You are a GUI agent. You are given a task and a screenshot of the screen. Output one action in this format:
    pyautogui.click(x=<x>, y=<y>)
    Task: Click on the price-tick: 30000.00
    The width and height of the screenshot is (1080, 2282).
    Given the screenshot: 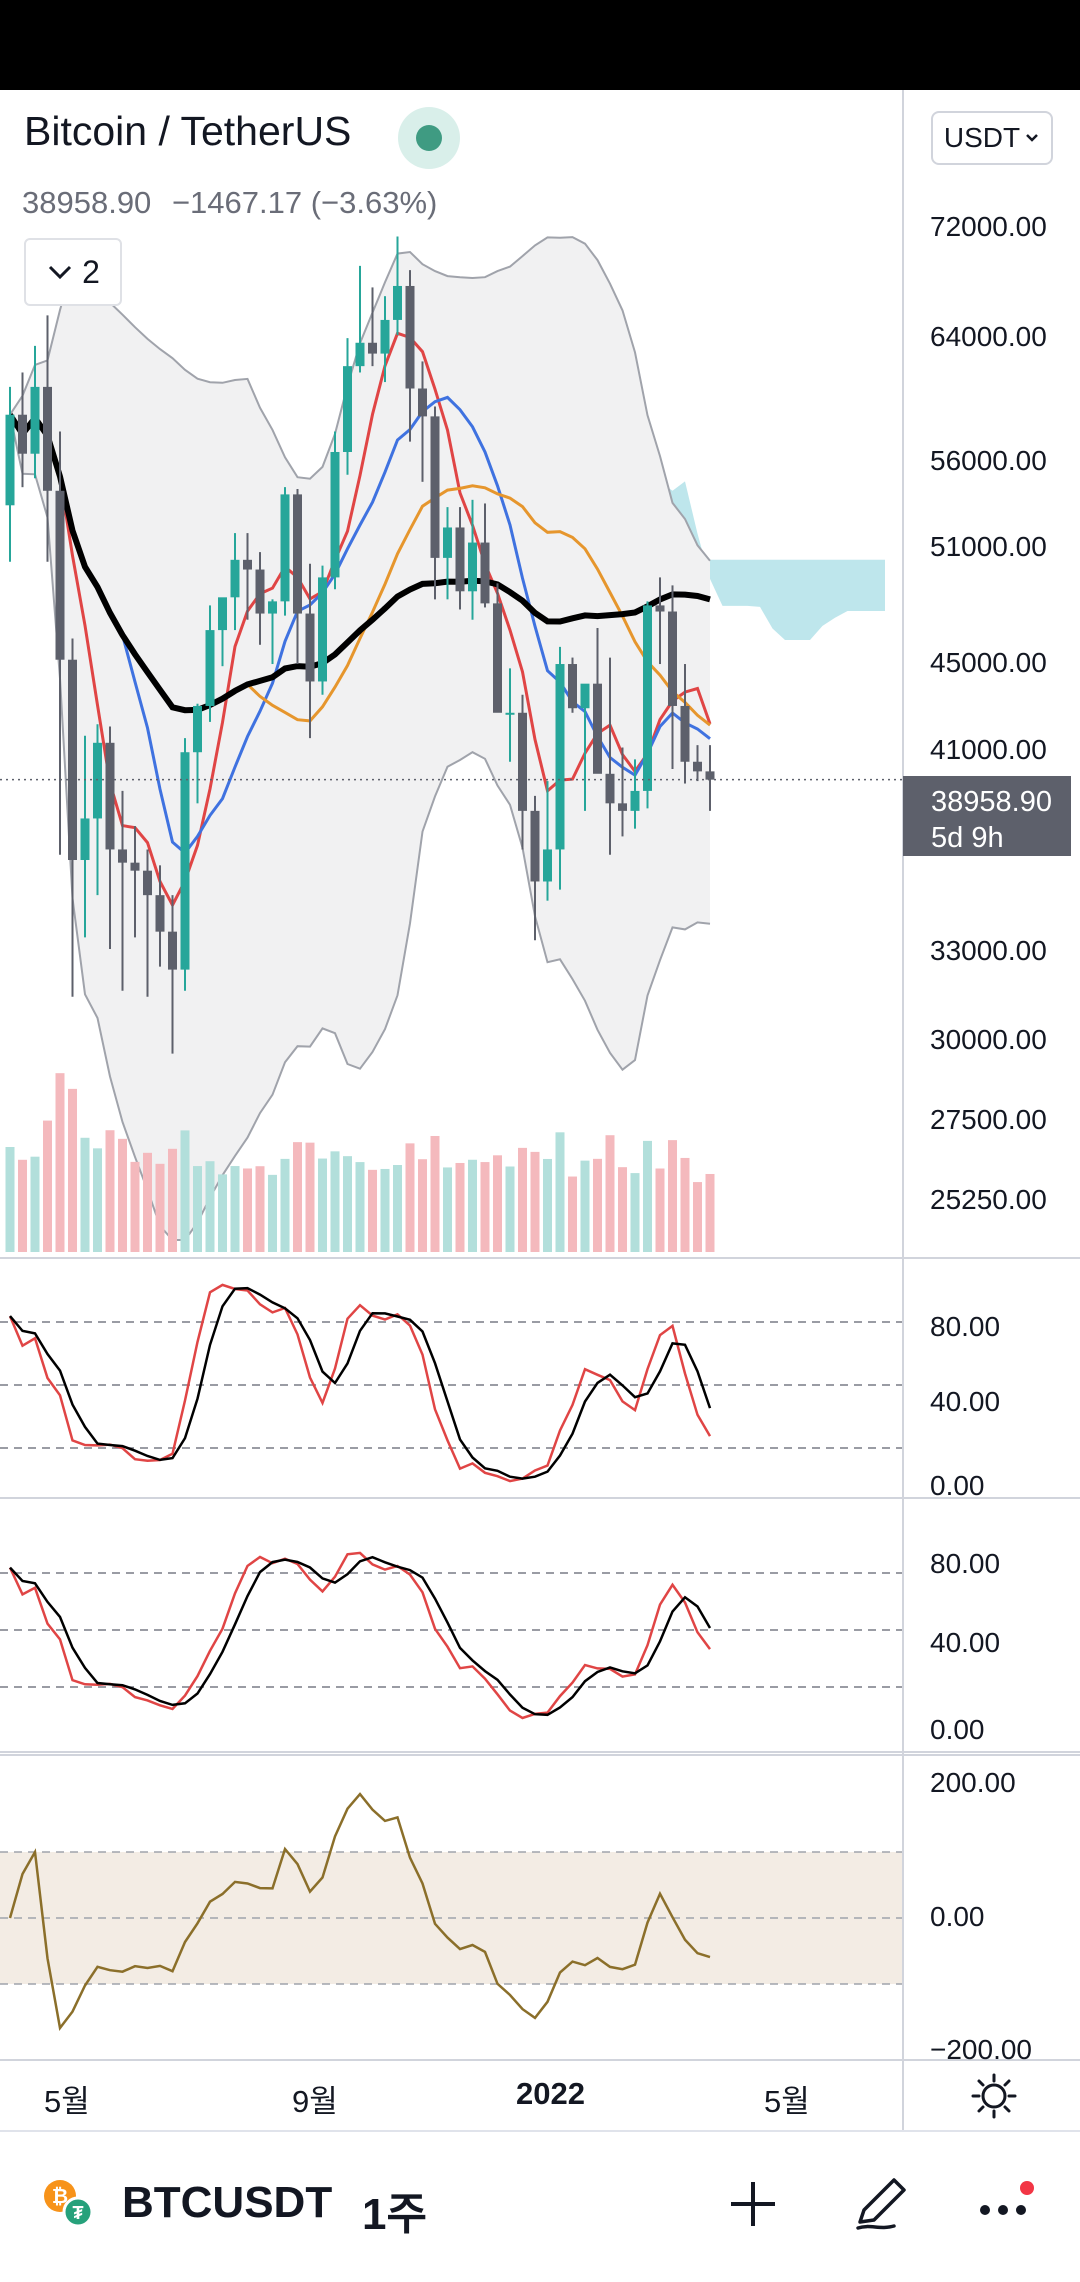 What is the action you would take?
    pyautogui.click(x=988, y=1039)
    